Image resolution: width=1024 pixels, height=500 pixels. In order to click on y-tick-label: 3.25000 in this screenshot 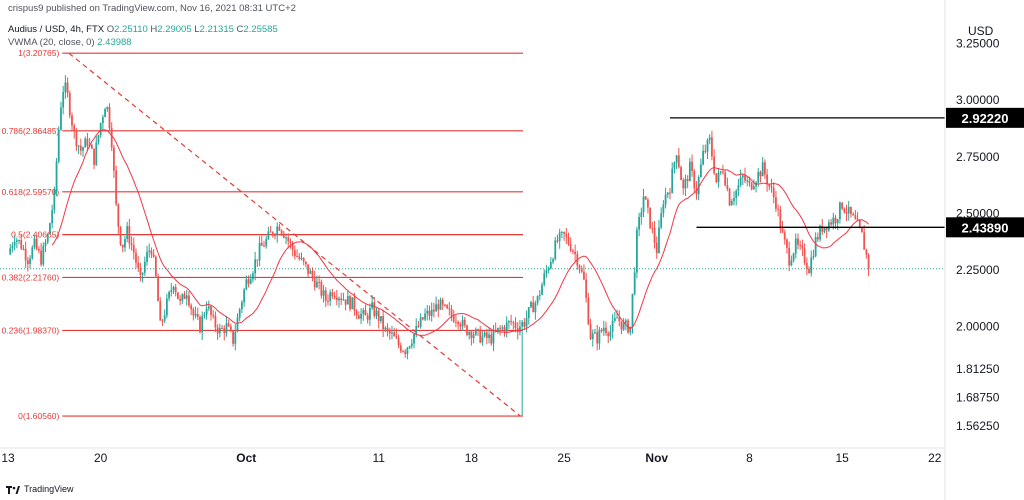, I will do `click(978, 44)`.